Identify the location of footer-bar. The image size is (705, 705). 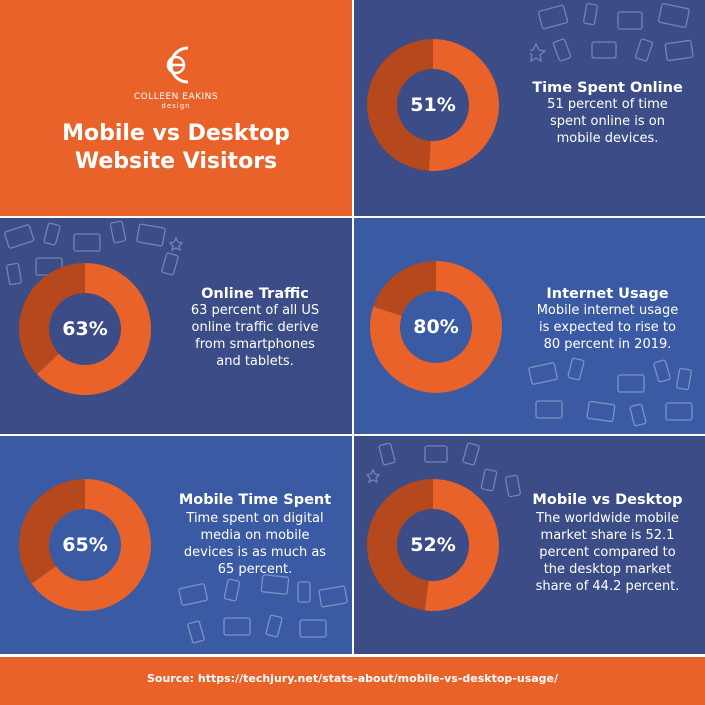
(352, 681).